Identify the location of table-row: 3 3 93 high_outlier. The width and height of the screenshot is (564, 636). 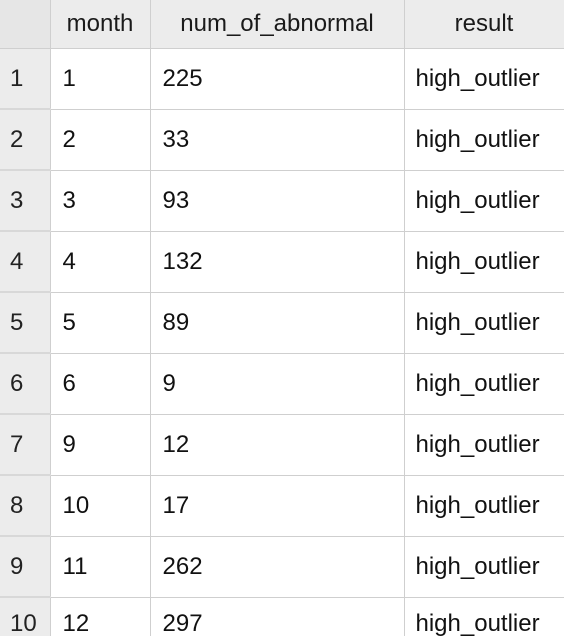
(282, 201).